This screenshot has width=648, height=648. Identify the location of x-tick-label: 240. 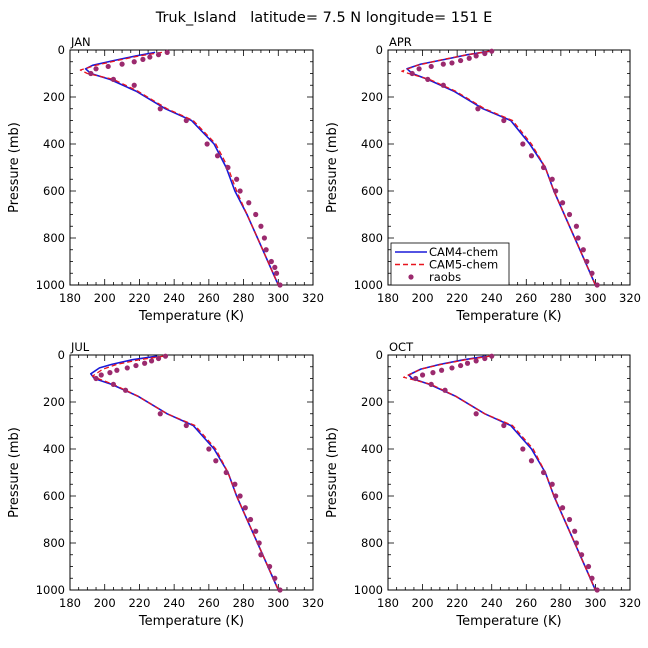
(492, 603).